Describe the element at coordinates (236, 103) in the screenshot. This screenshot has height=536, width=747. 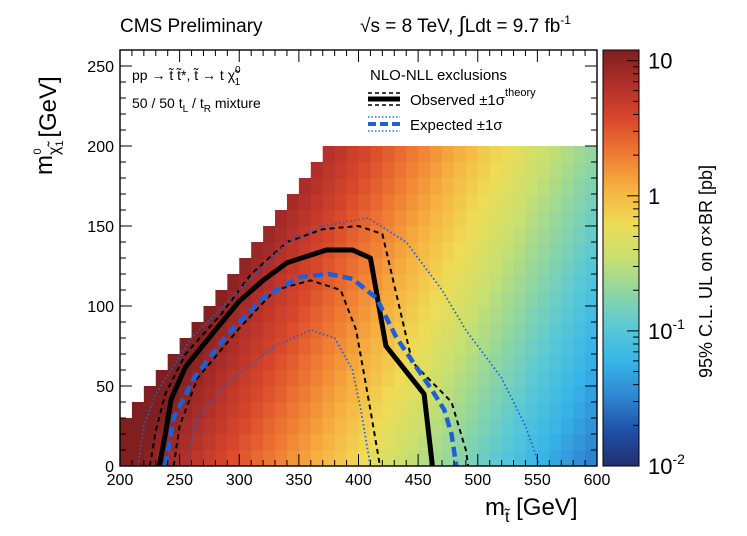
I see `mix-c: mixture` at that location.